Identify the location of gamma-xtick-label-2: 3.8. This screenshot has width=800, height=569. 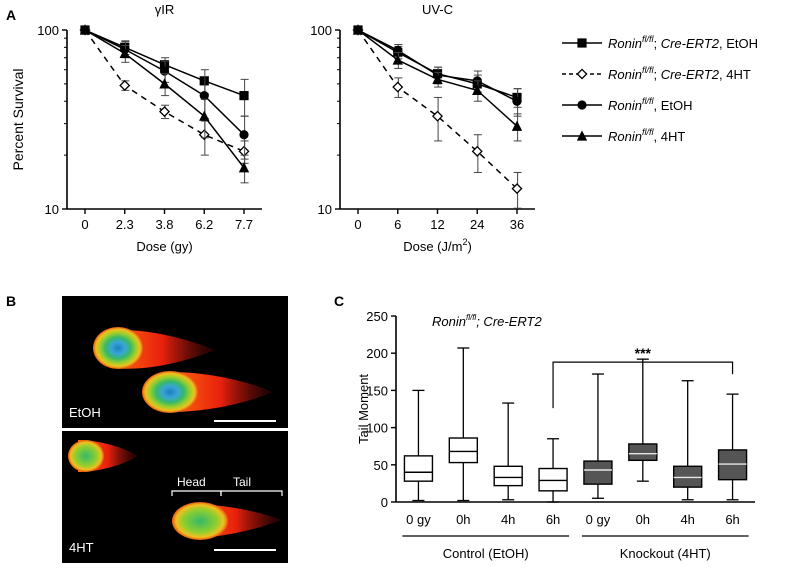
(164, 224).